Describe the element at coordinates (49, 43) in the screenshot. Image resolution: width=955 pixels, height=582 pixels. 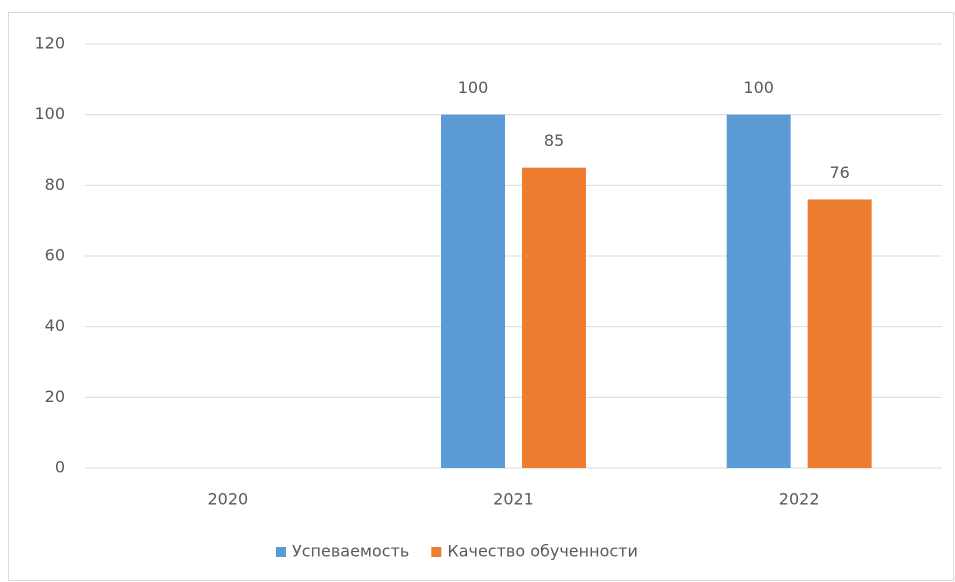
I see `y-tick-label: 120` at that location.